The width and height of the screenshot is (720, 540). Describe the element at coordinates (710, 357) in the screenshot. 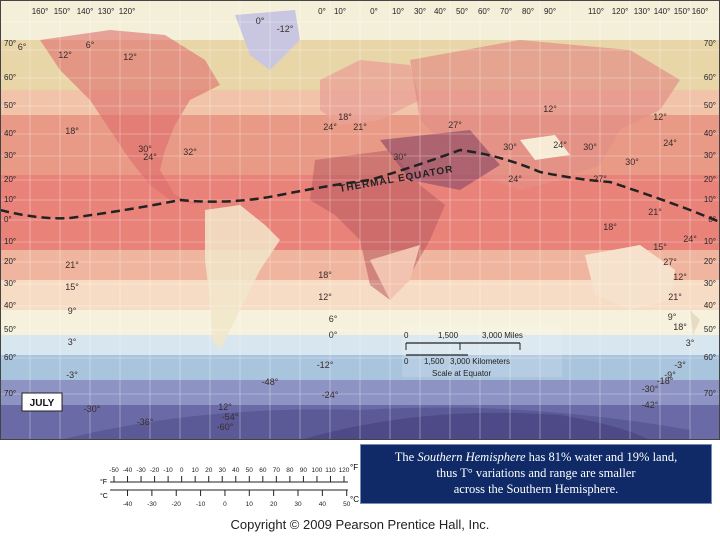

I see `latitude-label-right: 60°` at that location.